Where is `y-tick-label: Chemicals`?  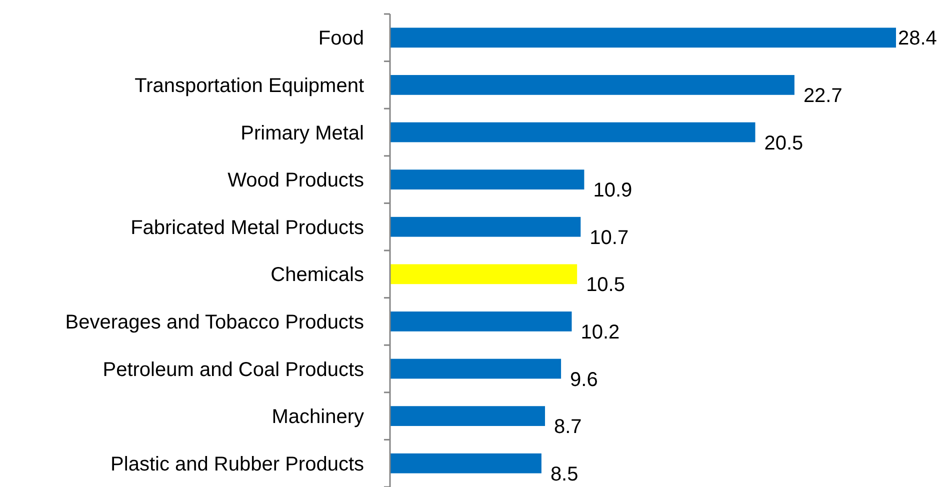
y-tick-label: Chemicals is located at coordinates (317, 275).